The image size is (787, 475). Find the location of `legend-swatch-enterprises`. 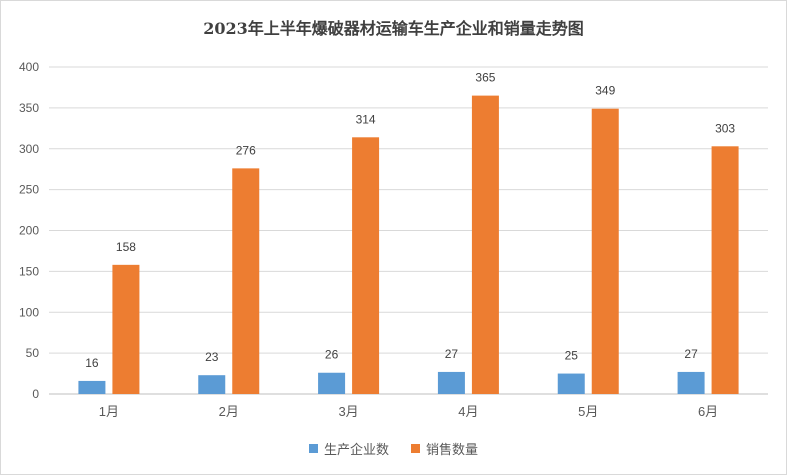

legend-swatch-enterprises is located at coordinates (313, 448).